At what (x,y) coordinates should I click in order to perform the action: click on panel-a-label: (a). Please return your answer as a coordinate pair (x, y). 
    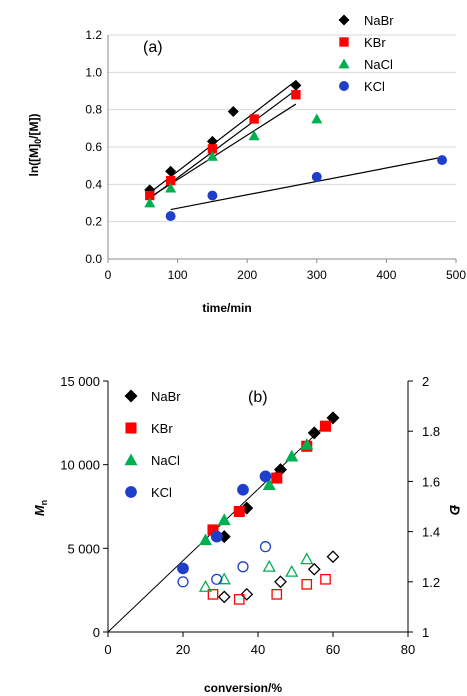
    Looking at the image, I should click on (153, 47).